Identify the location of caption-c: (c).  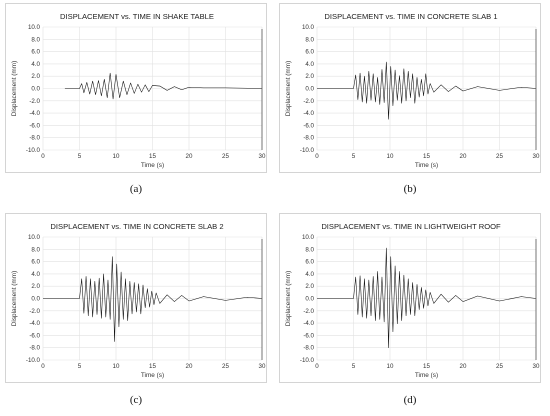
(136, 400).